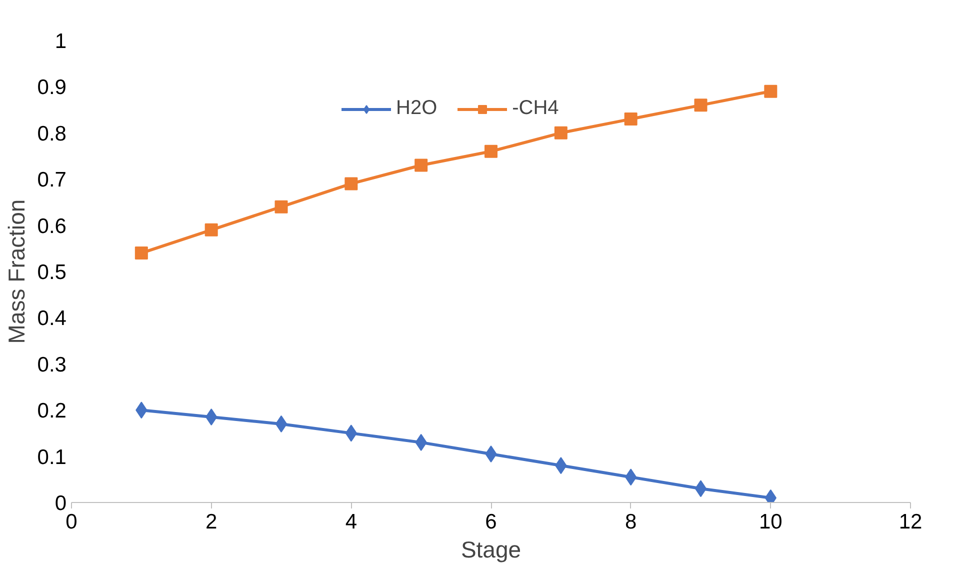 The image size is (953, 579). I want to click on x-tick-label: 2, so click(211, 522).